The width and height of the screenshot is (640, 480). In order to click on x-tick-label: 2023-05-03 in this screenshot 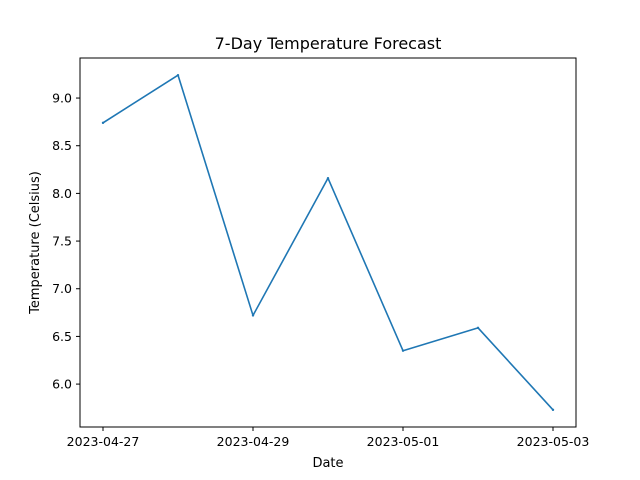, I will do `click(553, 441)`.